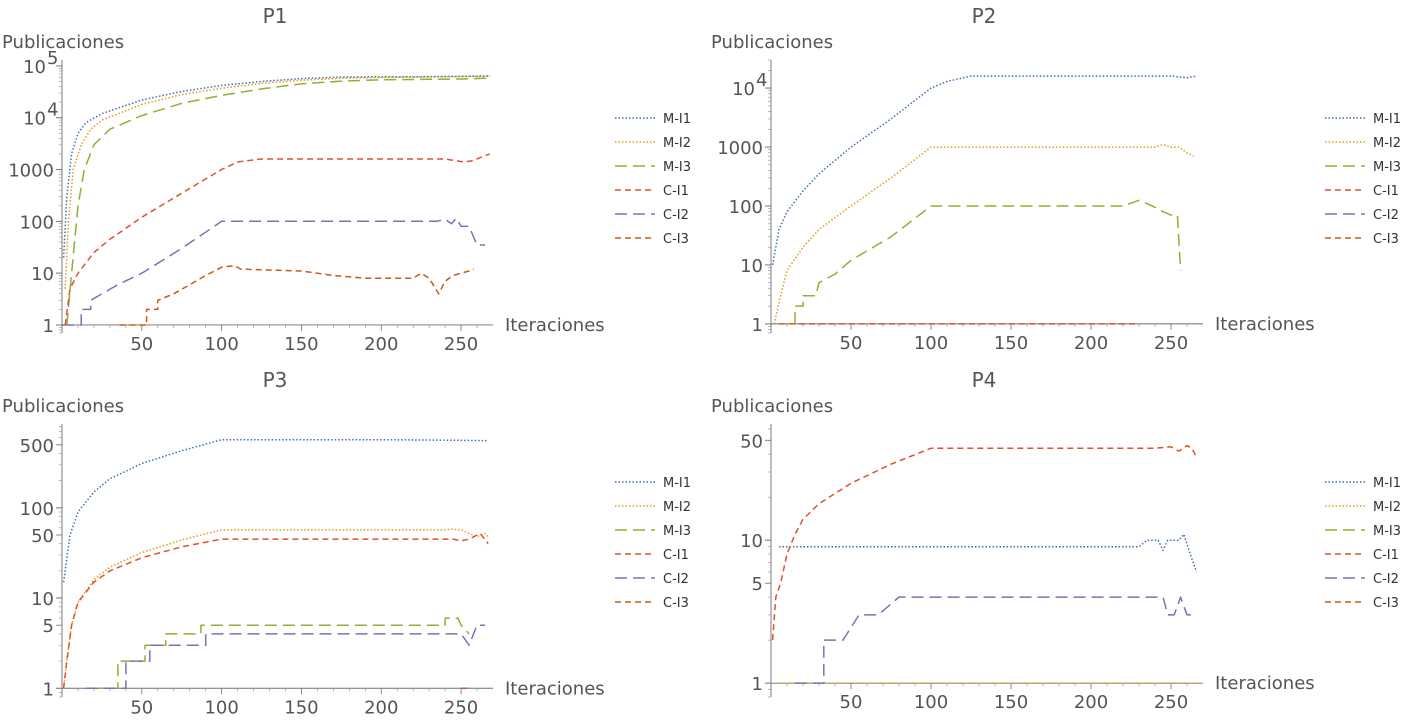  Describe the element at coordinates (52, 58) in the screenshot. I see `y-tick-exponent: 5` at that location.